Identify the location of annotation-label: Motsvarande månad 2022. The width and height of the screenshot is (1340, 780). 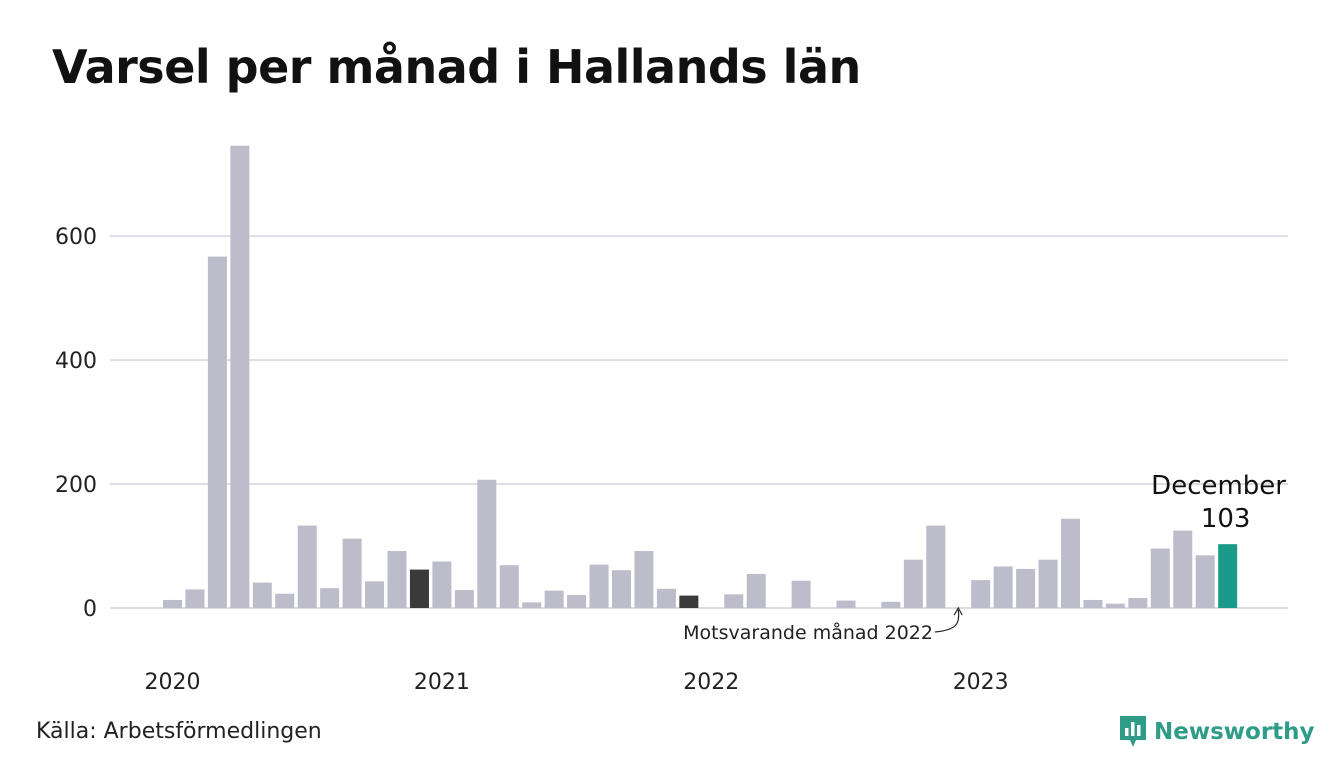
(808, 632).